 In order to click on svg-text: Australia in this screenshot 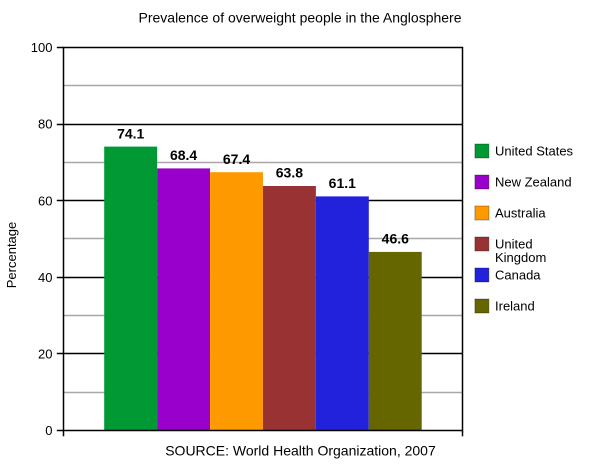, I will do `click(520, 213)`.